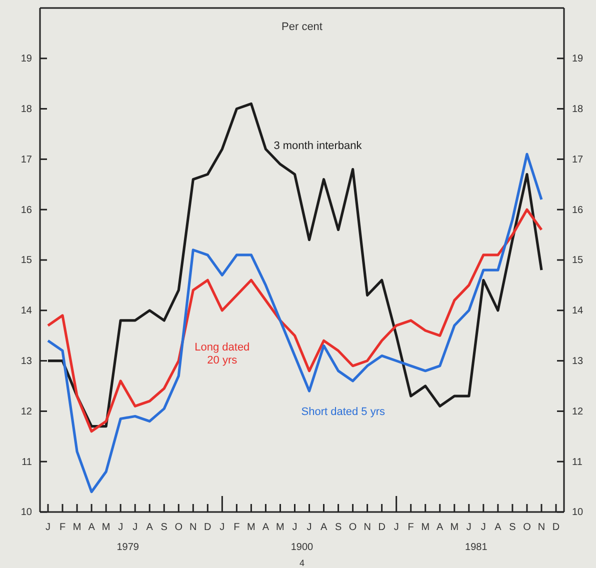  I want to click on y2-tick-label: 14, so click(578, 311).